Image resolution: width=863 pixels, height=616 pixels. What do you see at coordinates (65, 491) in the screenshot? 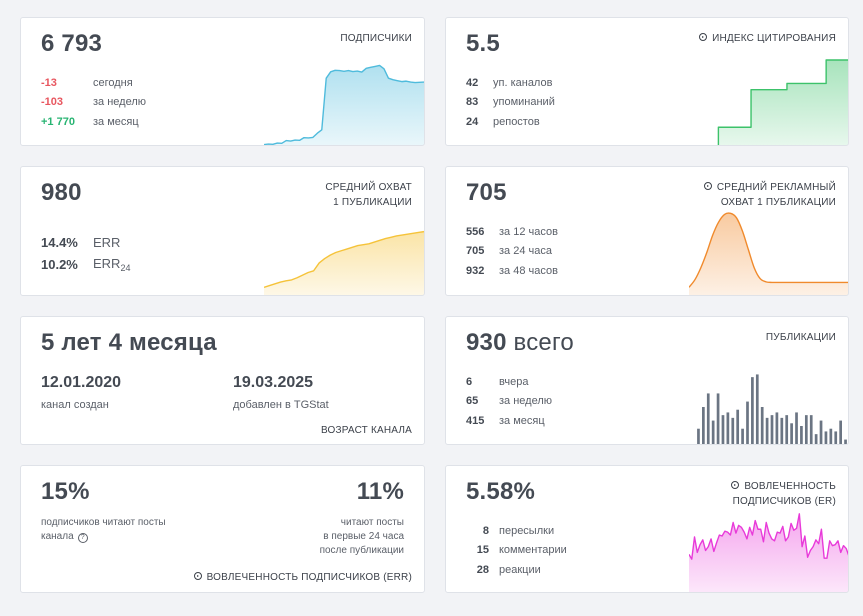
I see `err-left-value: 15%` at bounding box center [65, 491].